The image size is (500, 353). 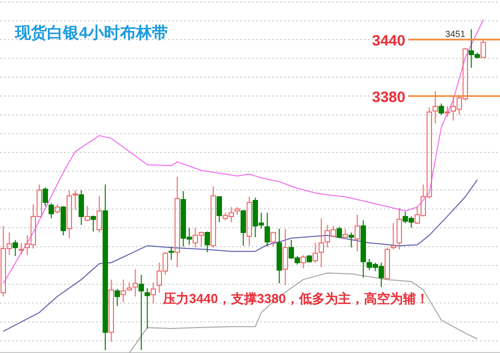 What do you see at coordinates (455, 34) in the screenshot?
I see `annotation: 3451` at bounding box center [455, 34].